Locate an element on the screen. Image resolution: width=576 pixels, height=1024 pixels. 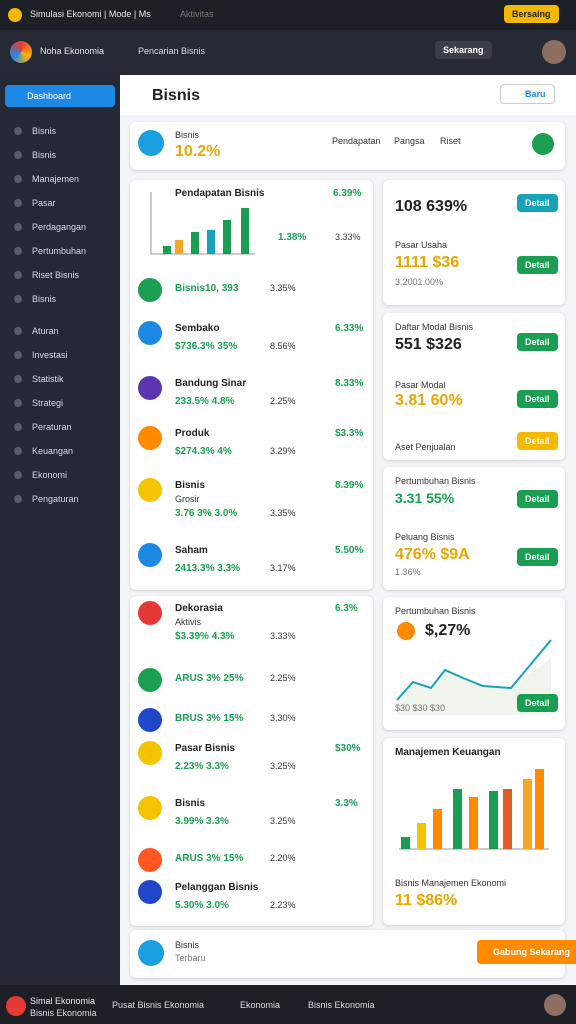
row-figure: 2.23% 3.3% is located at coordinates (202, 766).